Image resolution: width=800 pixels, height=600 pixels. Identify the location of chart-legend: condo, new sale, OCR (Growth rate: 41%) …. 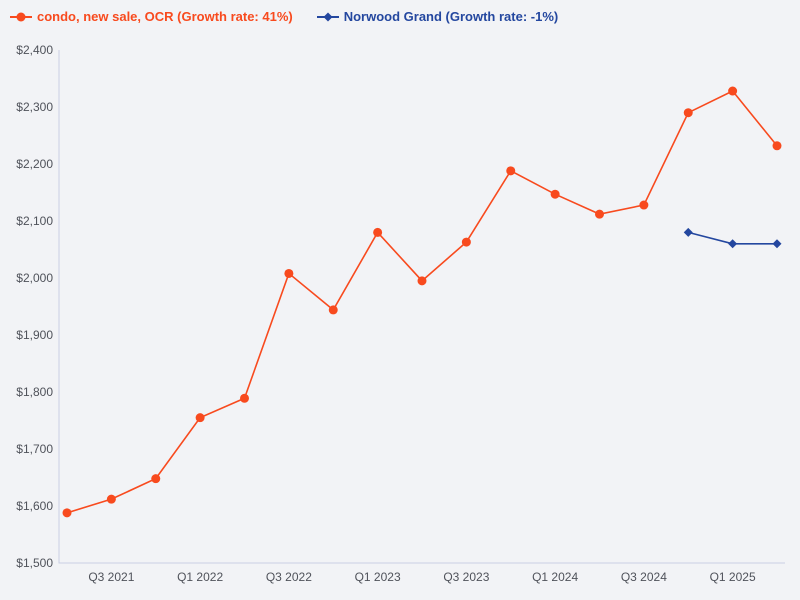
(284, 16).